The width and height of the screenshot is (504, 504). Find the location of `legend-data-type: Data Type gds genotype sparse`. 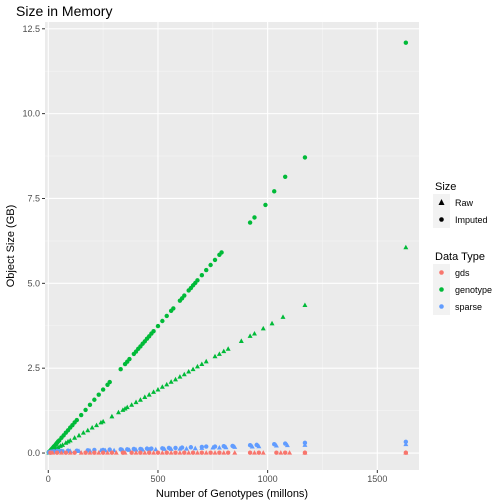

legend-data-type: Data Type gds genotype sparse is located at coordinates (462, 283).